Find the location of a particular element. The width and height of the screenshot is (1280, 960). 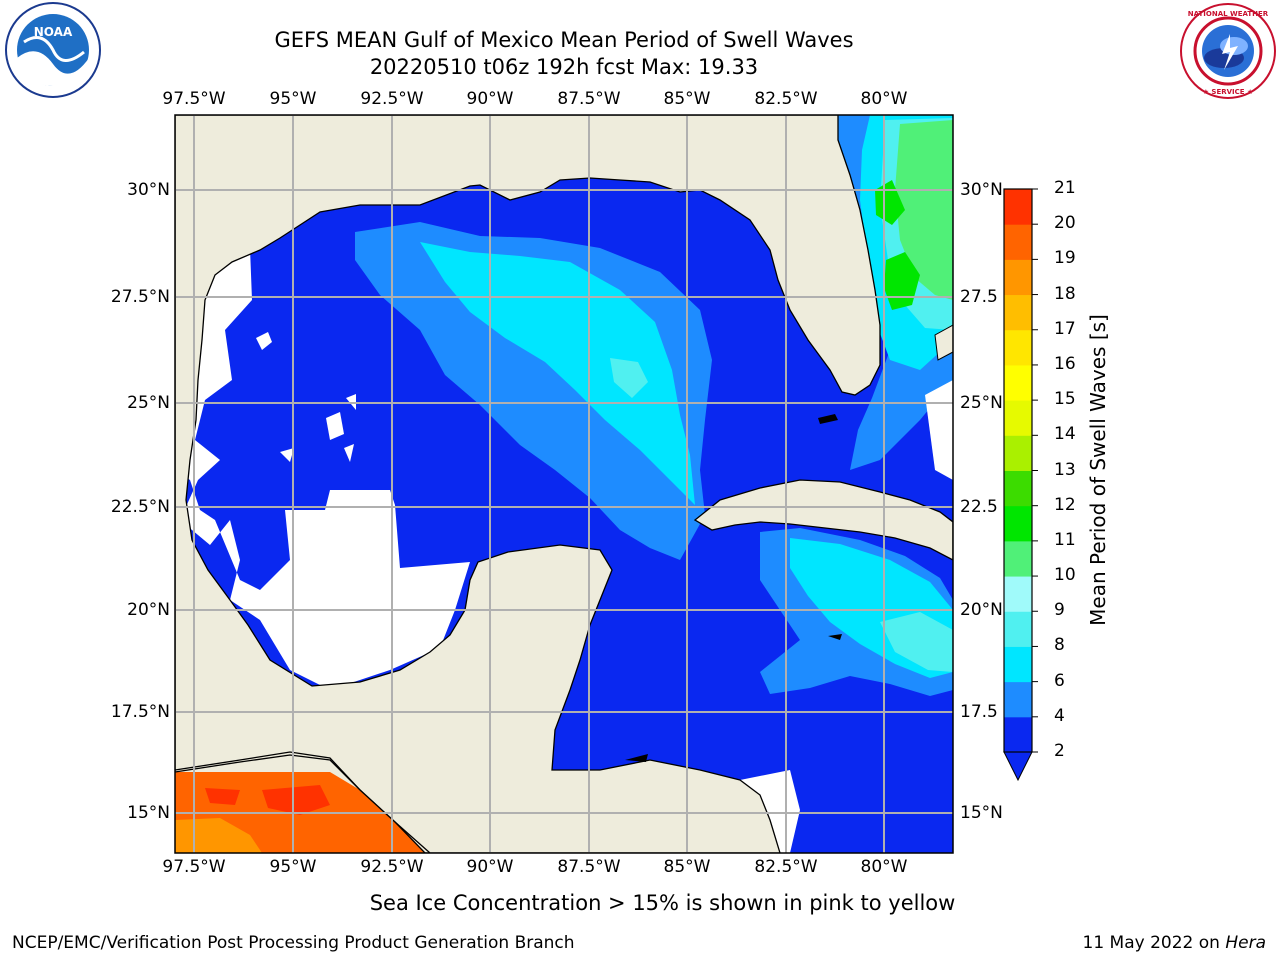

lon-label-bottom: 85°W is located at coordinates (687, 867).